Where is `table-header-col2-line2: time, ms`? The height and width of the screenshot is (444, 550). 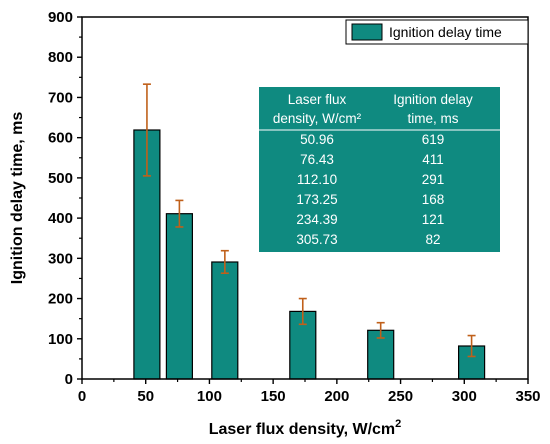
table-header-col2-line2: time, ms is located at coordinates (432, 118).